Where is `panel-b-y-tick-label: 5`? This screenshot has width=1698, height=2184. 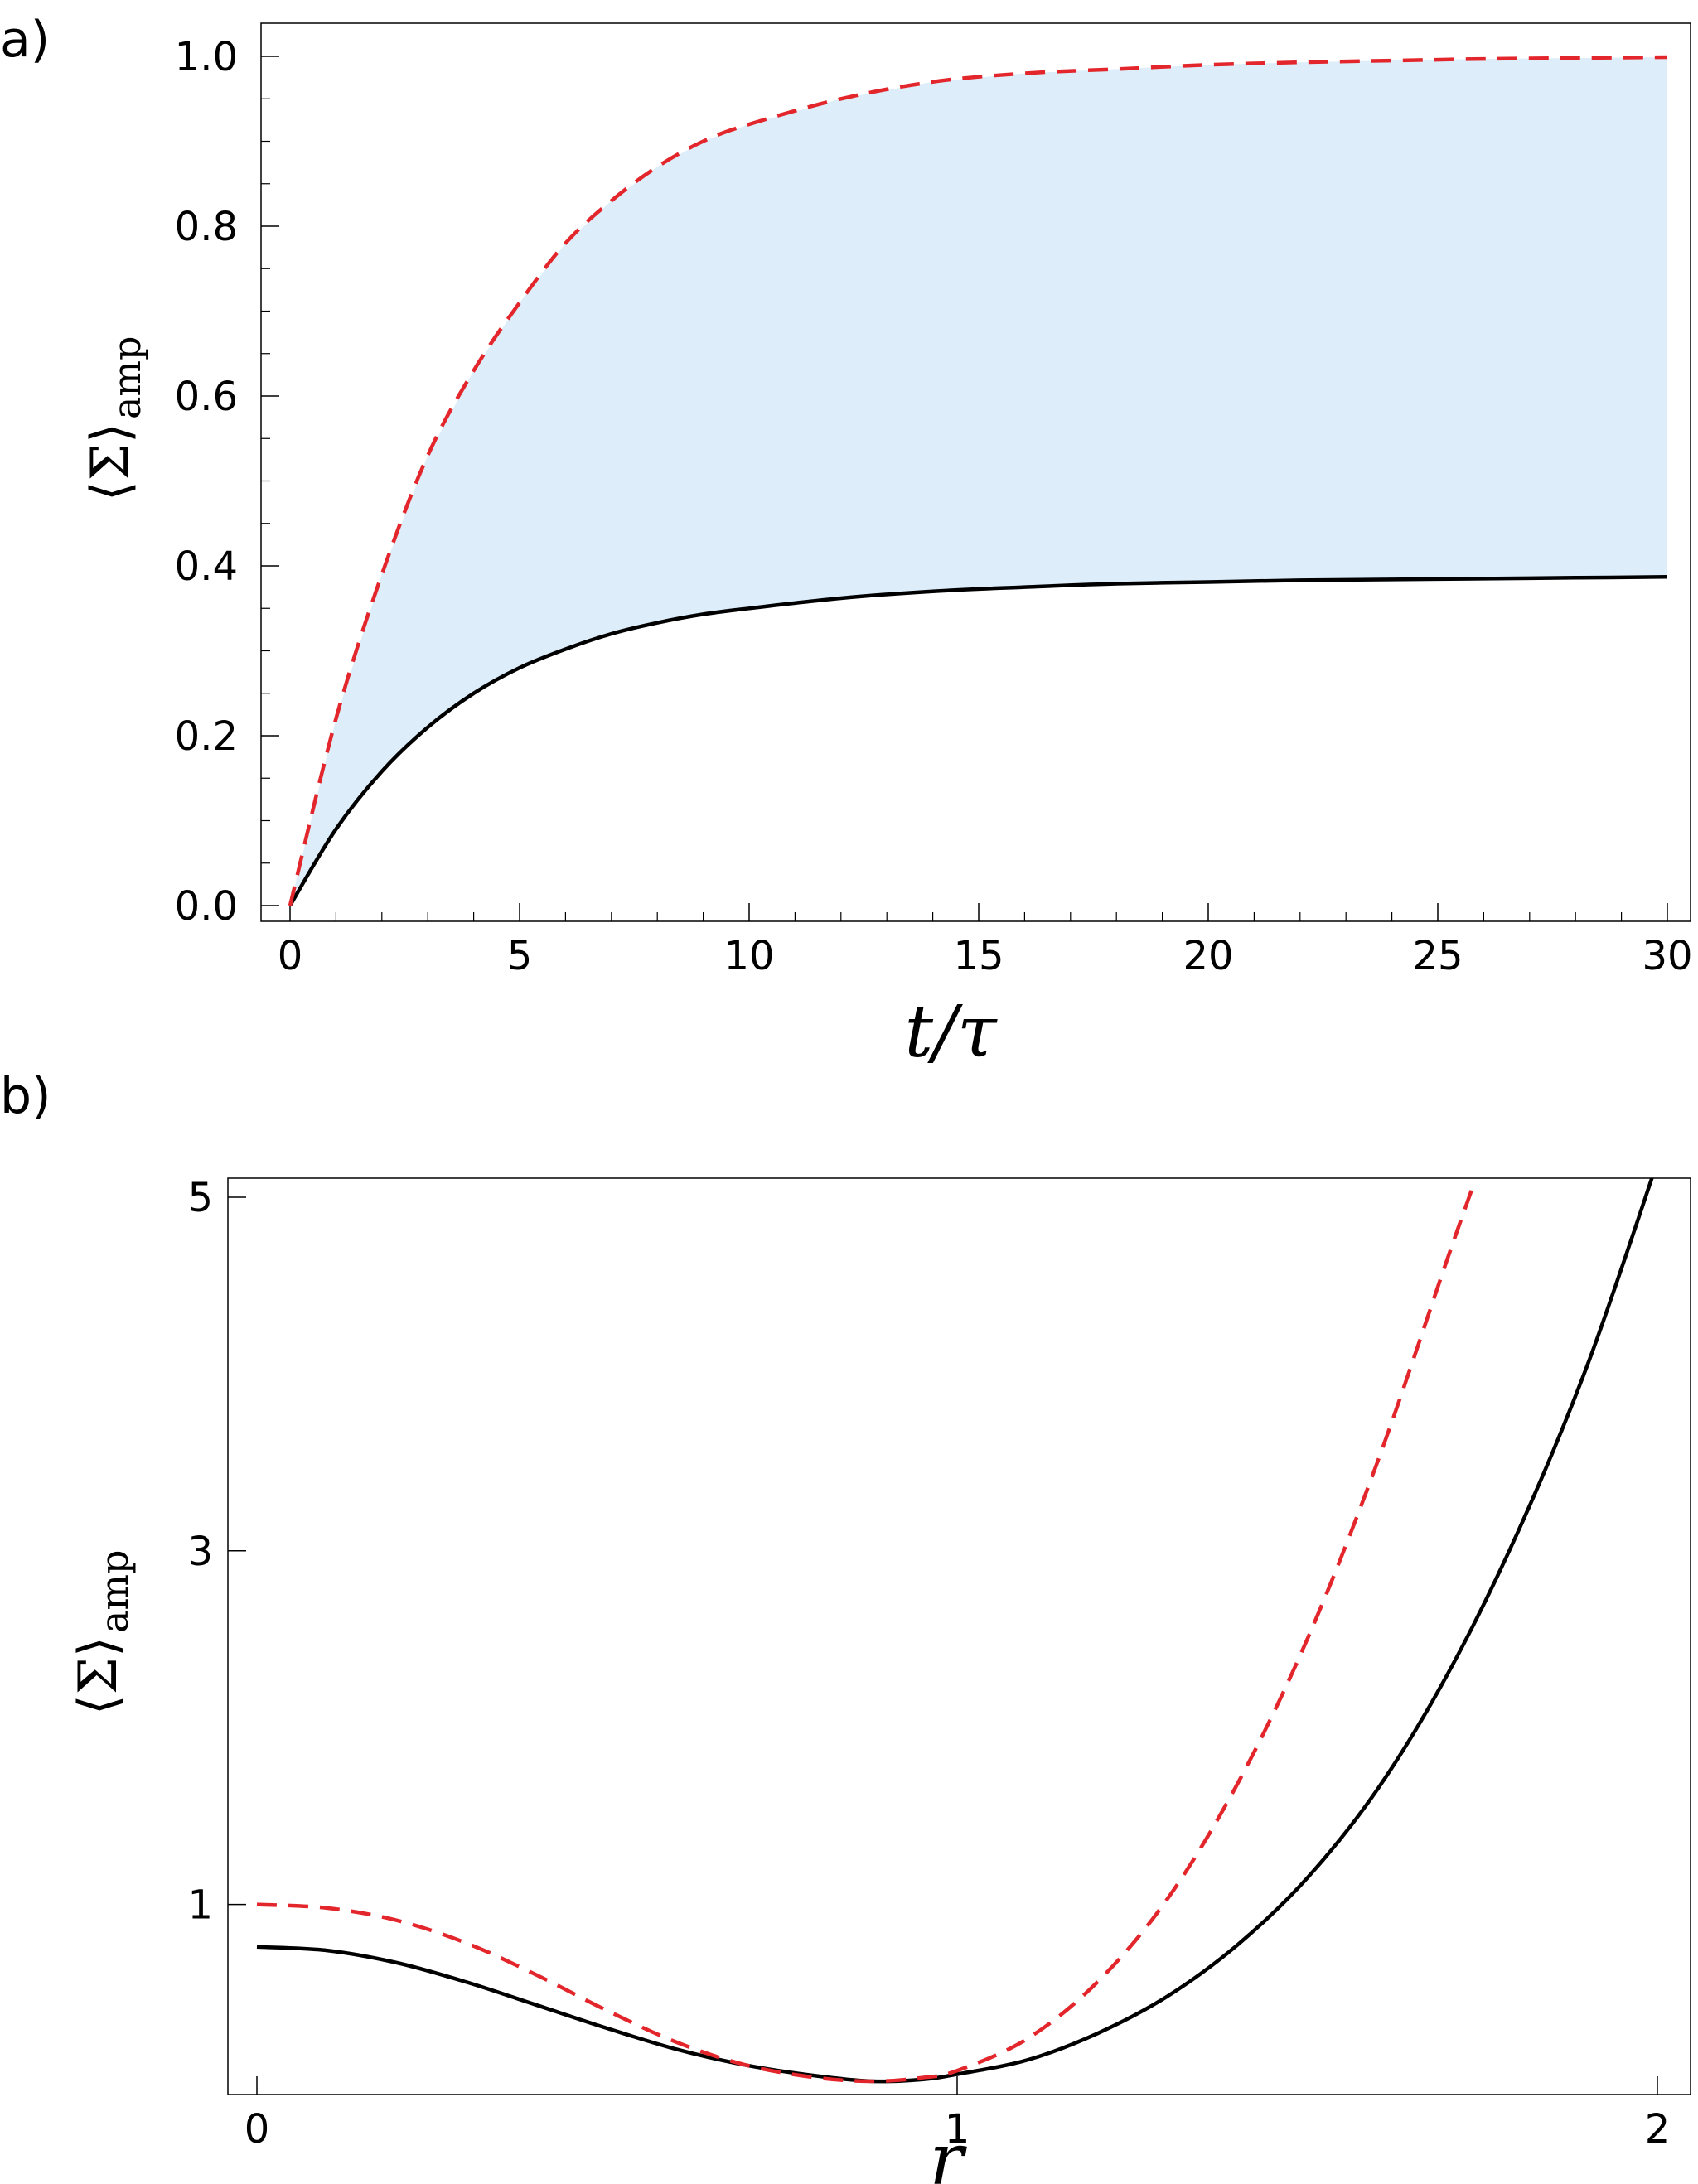
panel-b-y-tick-label: 5 is located at coordinates (200, 1198).